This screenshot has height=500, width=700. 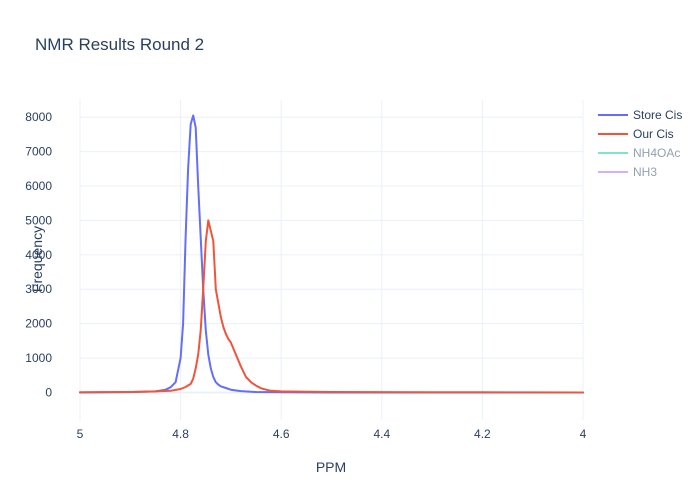 What do you see at coordinates (48, 392) in the screenshot?
I see `y-tick-label: 0` at bounding box center [48, 392].